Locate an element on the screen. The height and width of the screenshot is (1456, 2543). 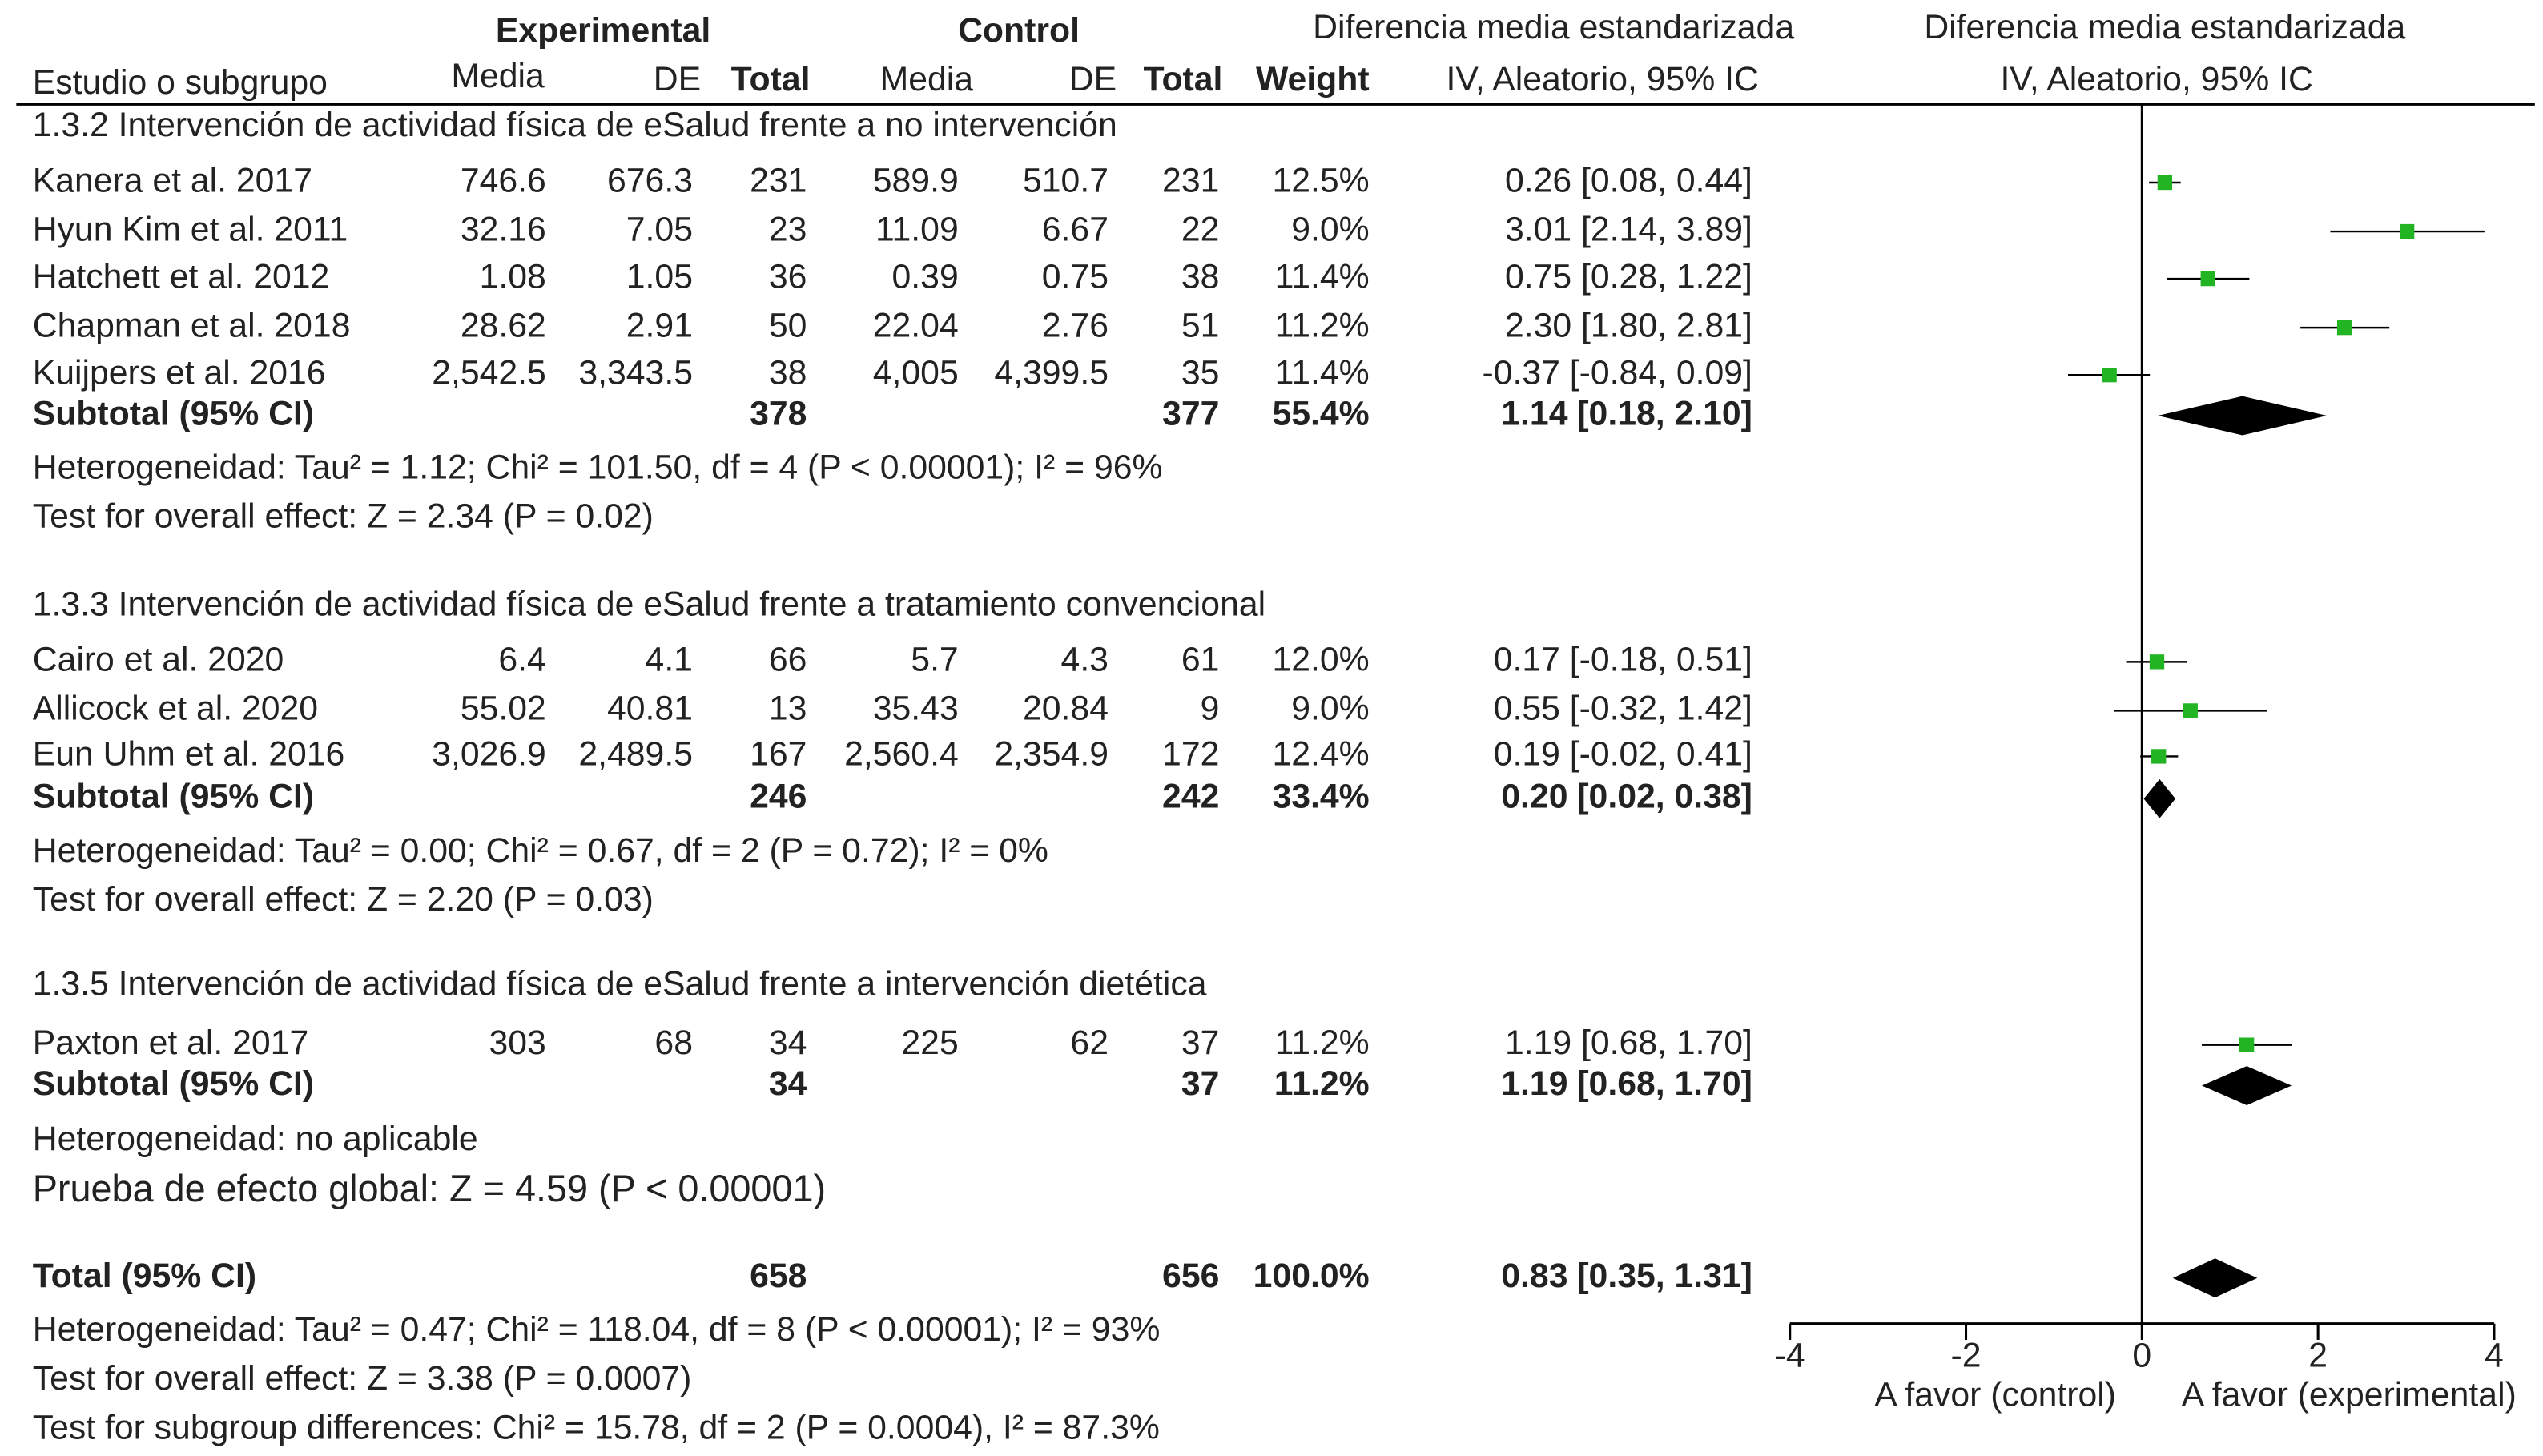
column-group-header: Control is located at coordinates (1019, 30).